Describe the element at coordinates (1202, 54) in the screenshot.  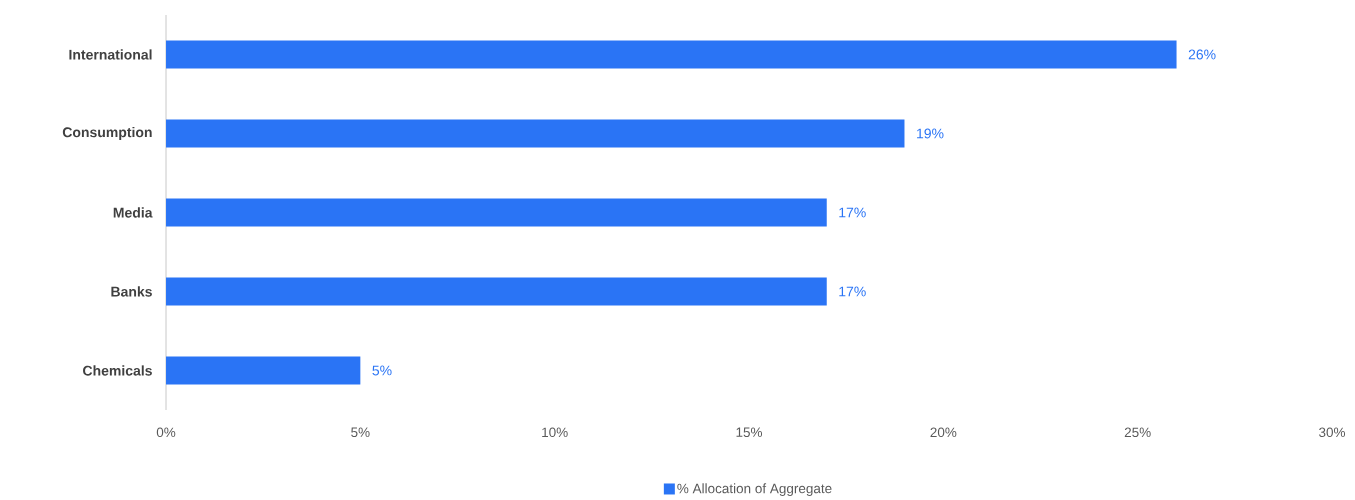
I see `data-label: 26%` at that location.